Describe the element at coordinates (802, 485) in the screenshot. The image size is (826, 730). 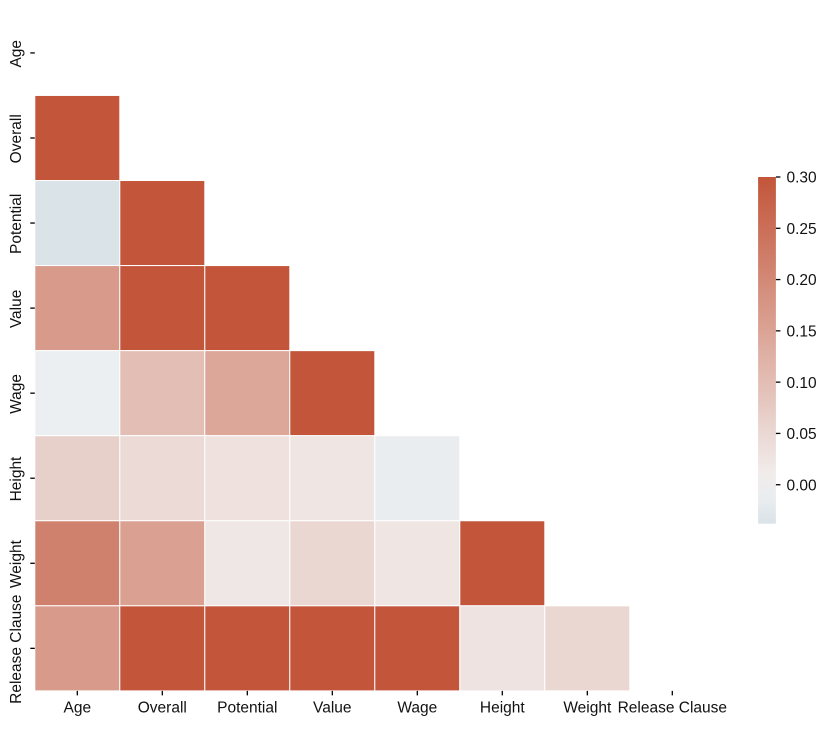
I see `svg-text: 0.00` at that location.